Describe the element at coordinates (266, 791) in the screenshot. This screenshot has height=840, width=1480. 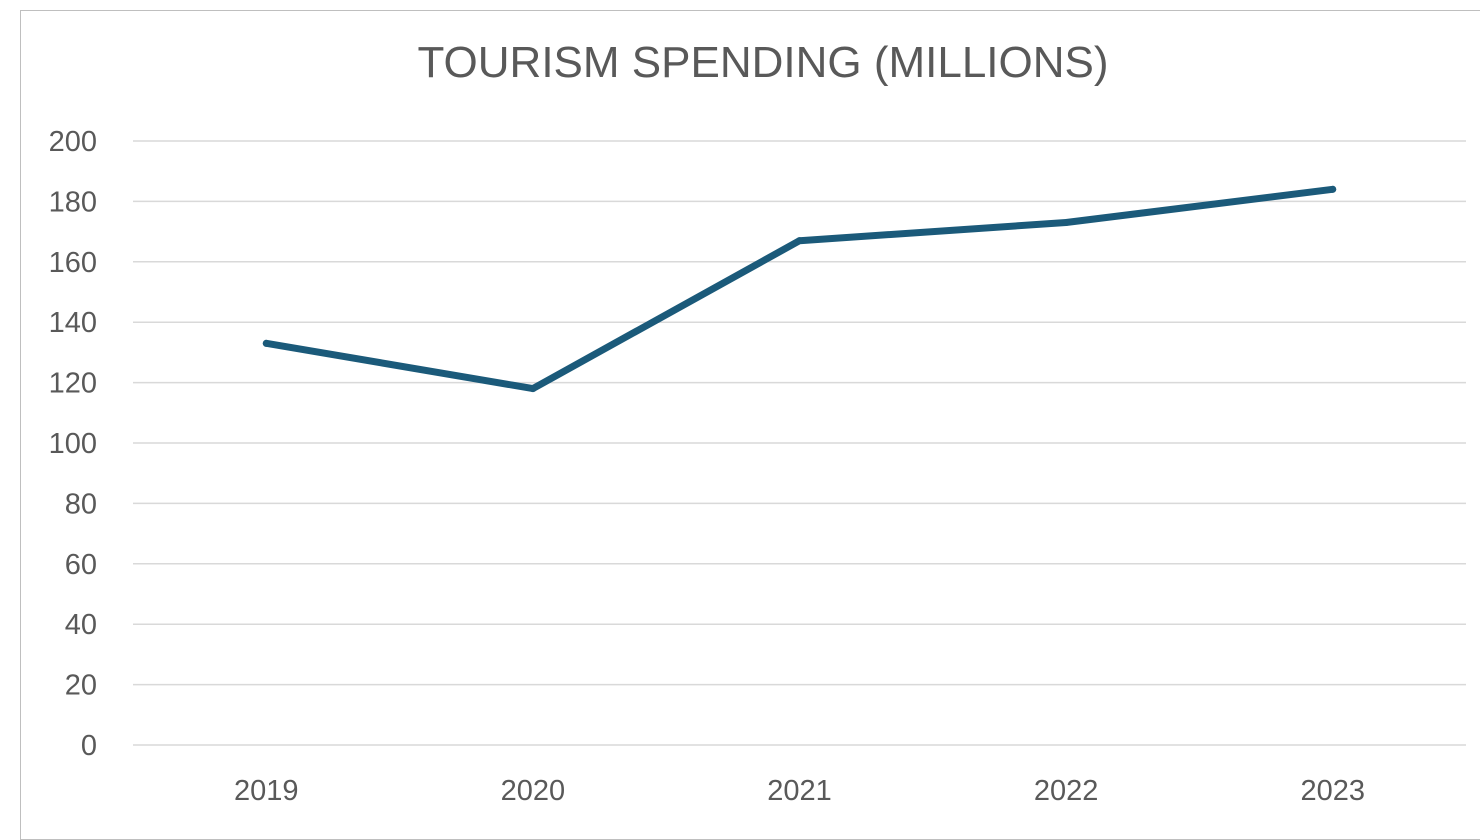
I see `x-tick-label: 2019` at that location.